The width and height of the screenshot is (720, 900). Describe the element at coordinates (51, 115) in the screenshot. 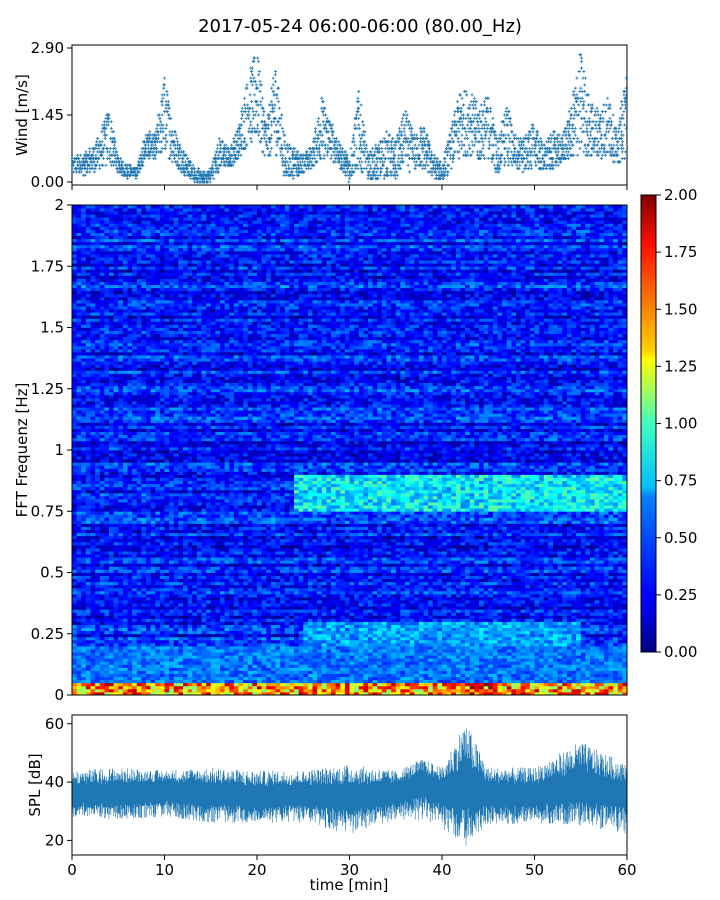

I see `wind-y-ticks: 0.001.452.90` at that location.